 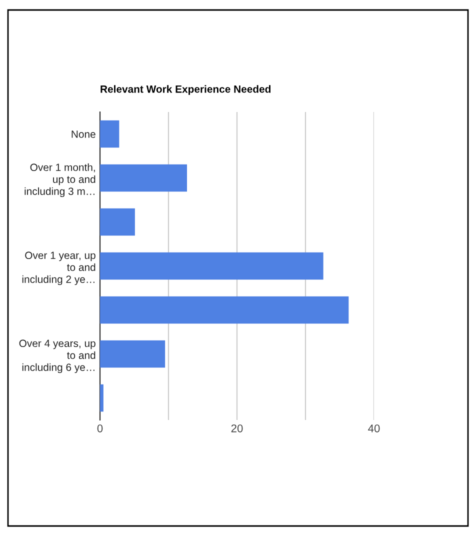 I want to click on x-tick-label: 20, so click(x=237, y=428).